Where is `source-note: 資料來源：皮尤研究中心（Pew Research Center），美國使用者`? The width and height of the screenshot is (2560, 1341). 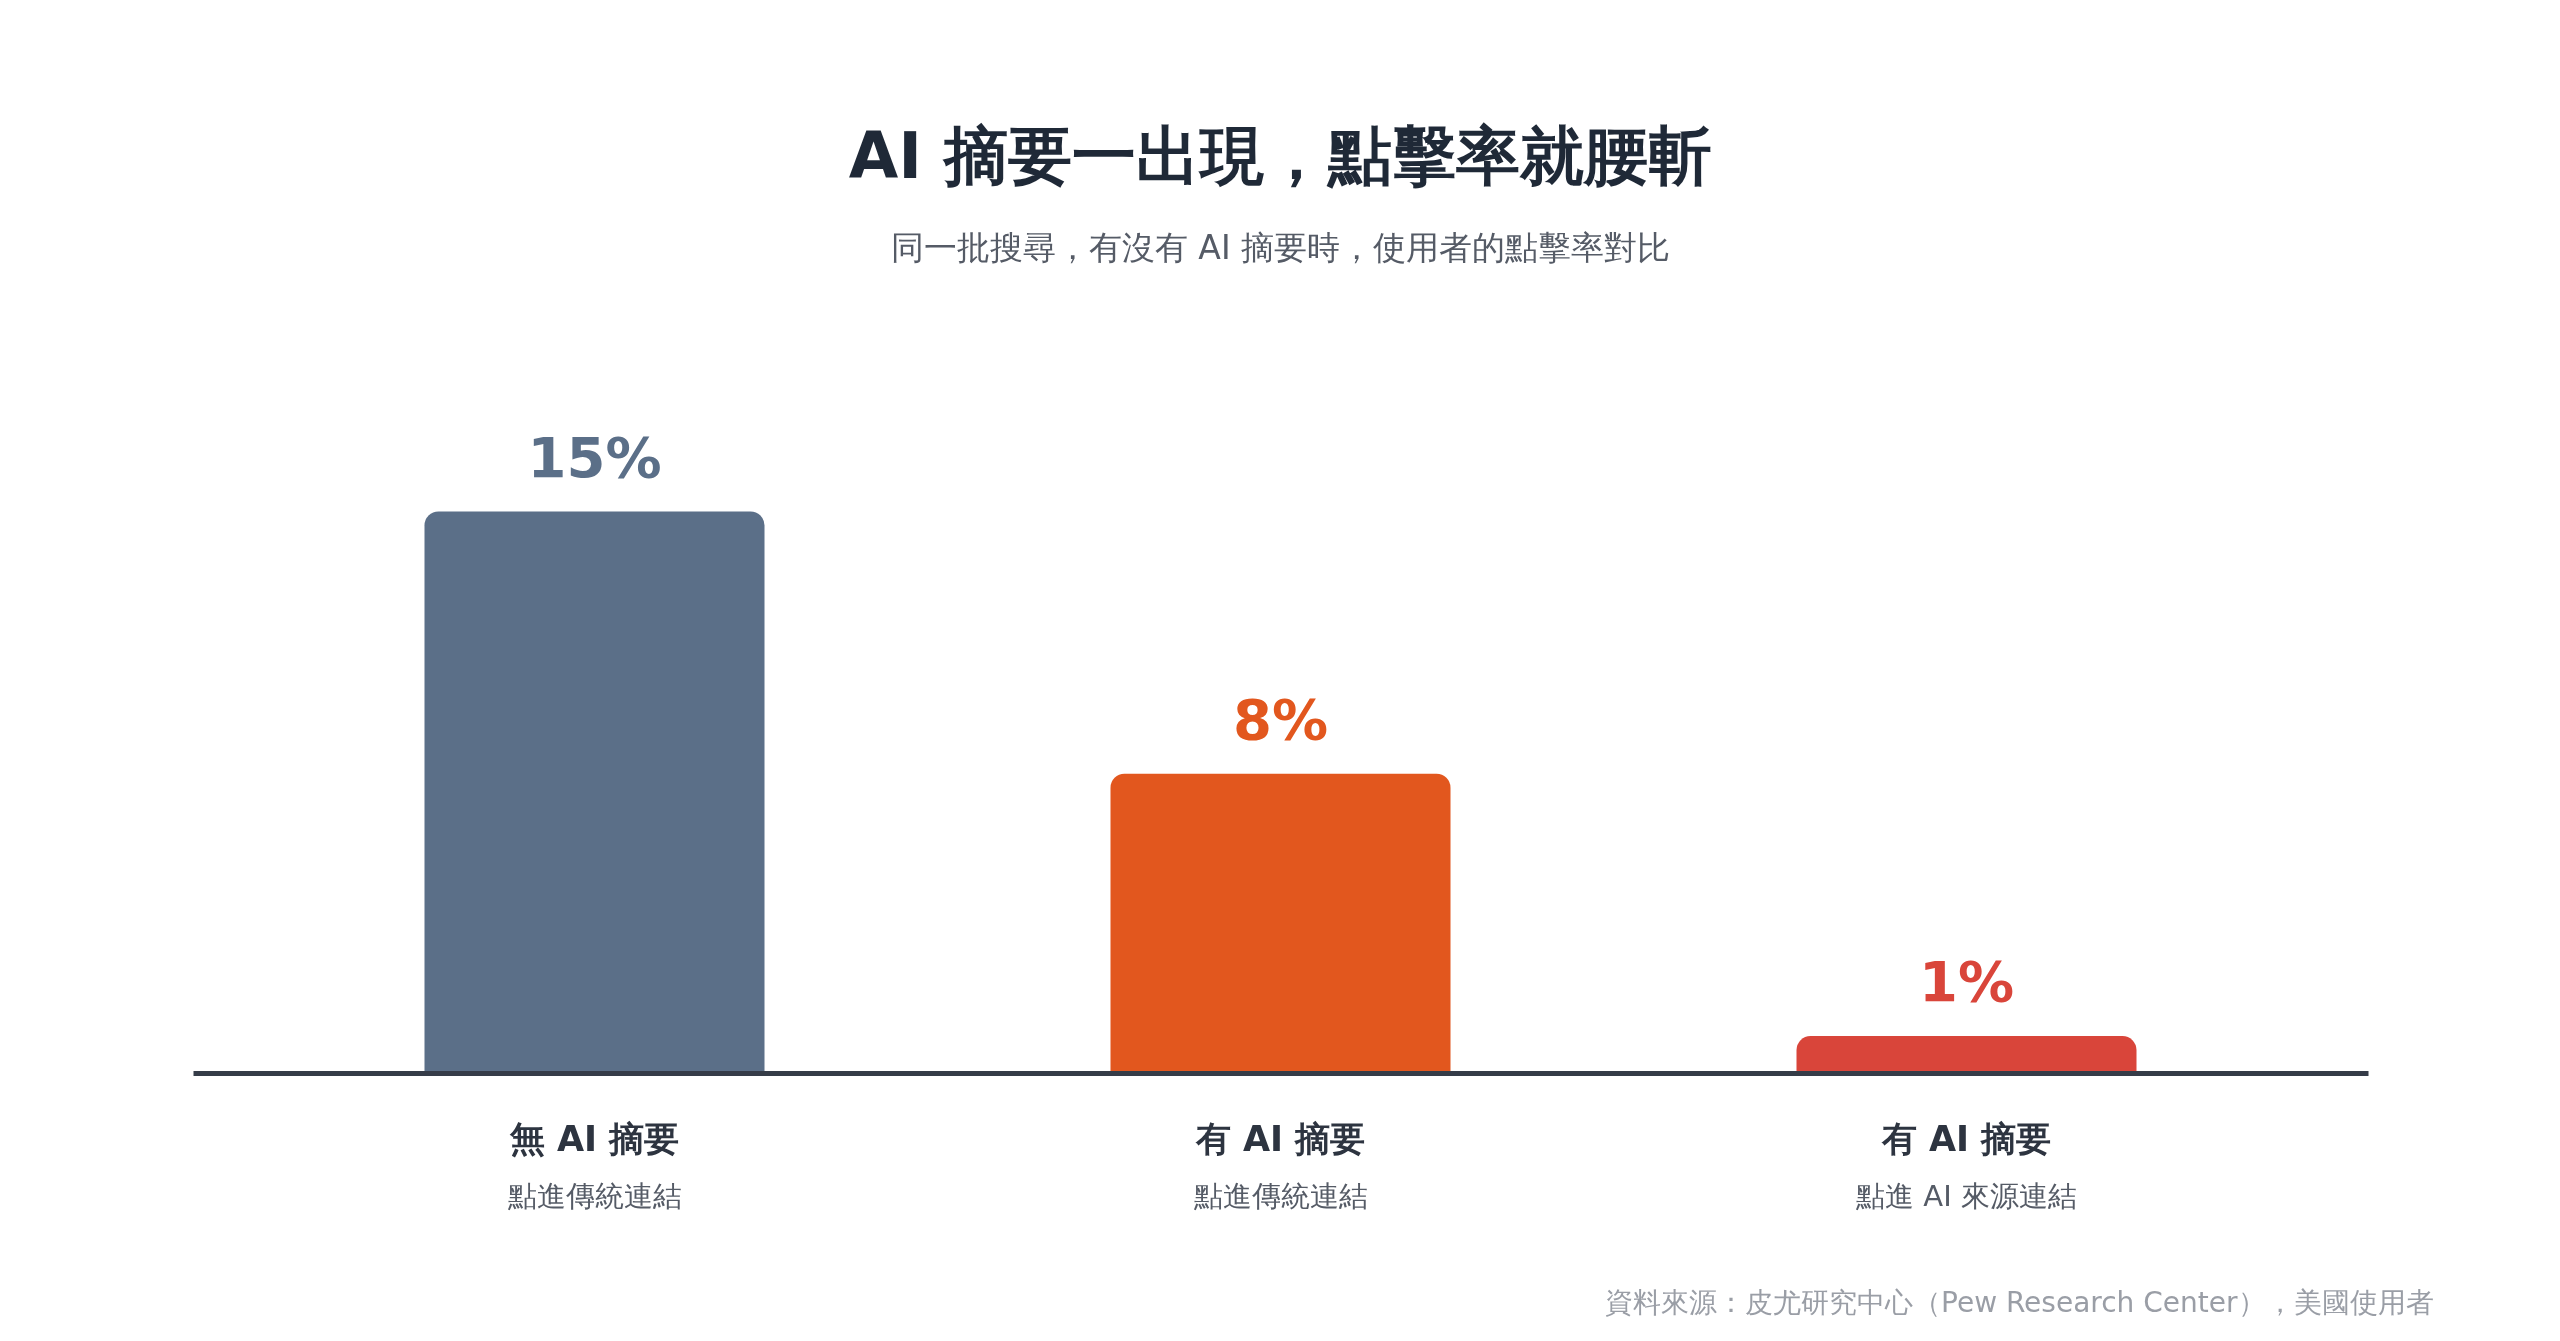 source-note: 資料來源：皮尤研究中心（Pew Research Center），美國使用者 is located at coordinates (2019, 1302).